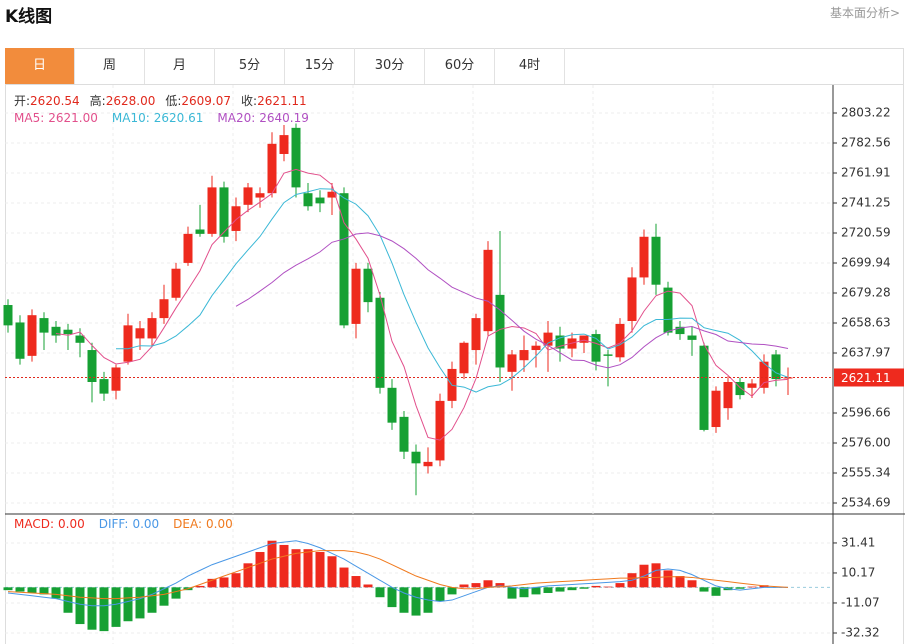 The height and width of the screenshot is (644, 906). Describe the element at coordinates (188, 524) in the screenshot. I see `legend-name: DEA:` at that location.